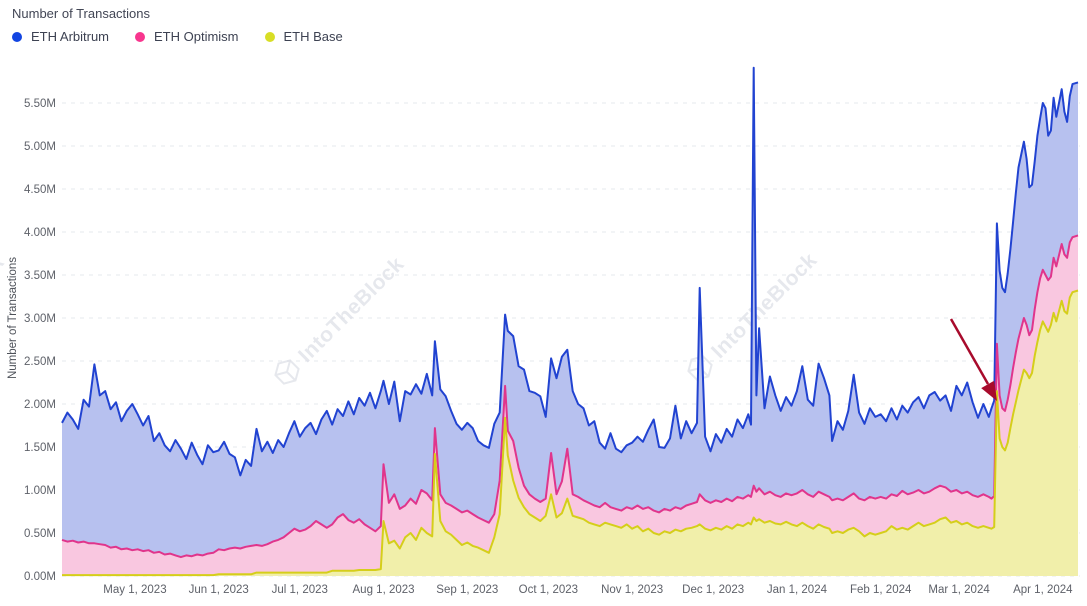 This screenshot has height=606, width=1087. What do you see at coordinates (269, 36) in the screenshot?
I see `legend-dot-base-icon` at bounding box center [269, 36].